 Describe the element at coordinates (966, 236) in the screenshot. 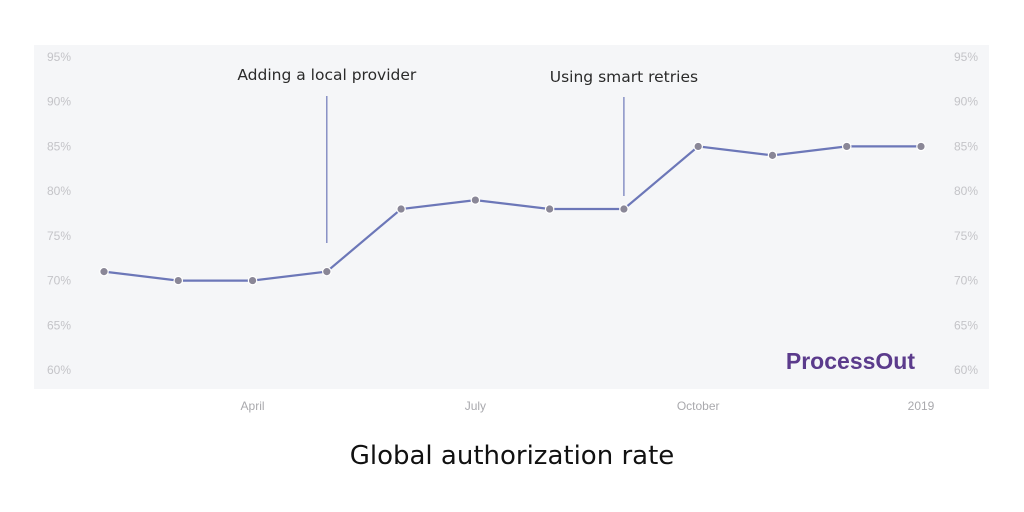

I see `y-tick-label-right: 75%` at that location.